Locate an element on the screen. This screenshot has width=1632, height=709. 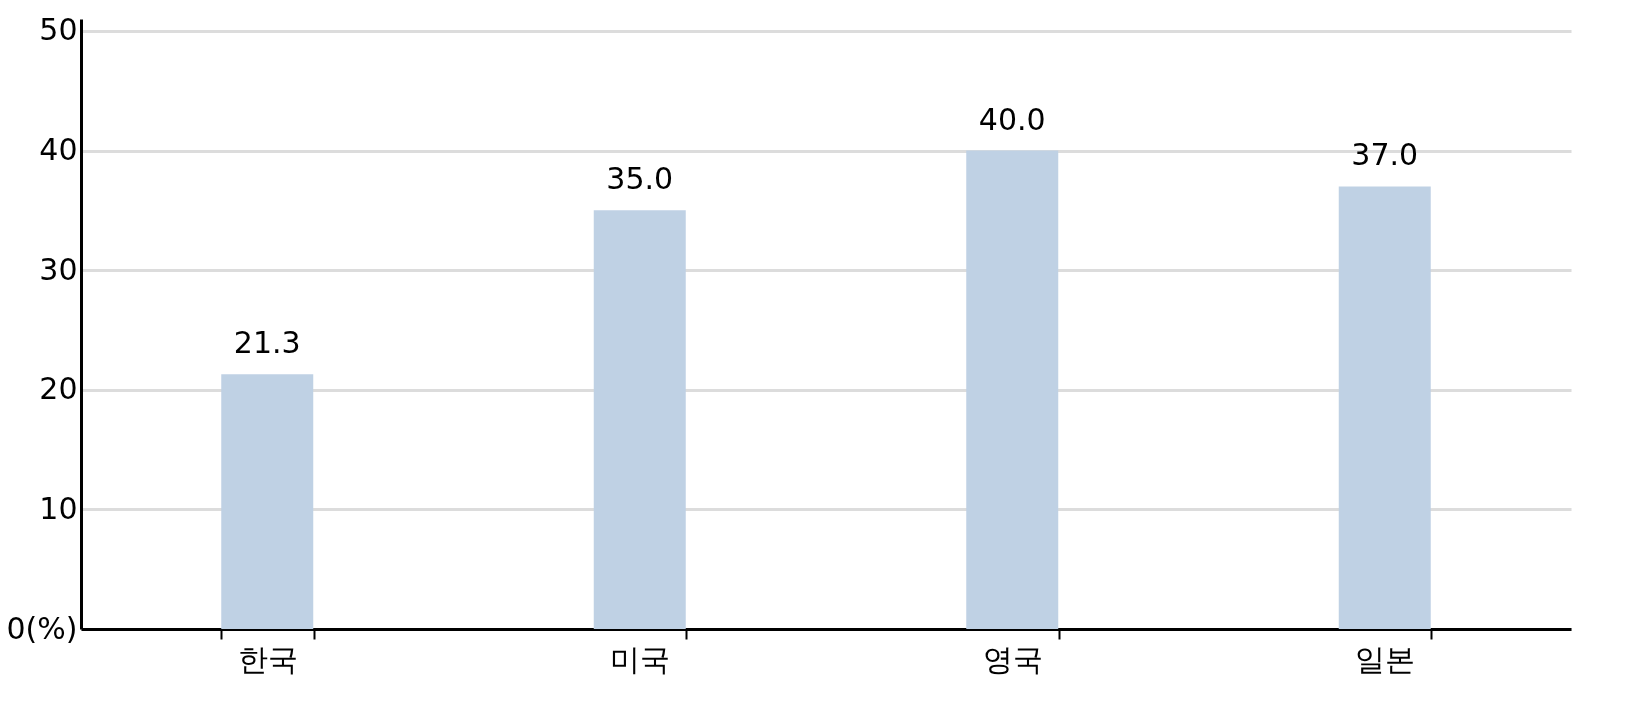
data-label: 37.0 is located at coordinates (1385, 155).